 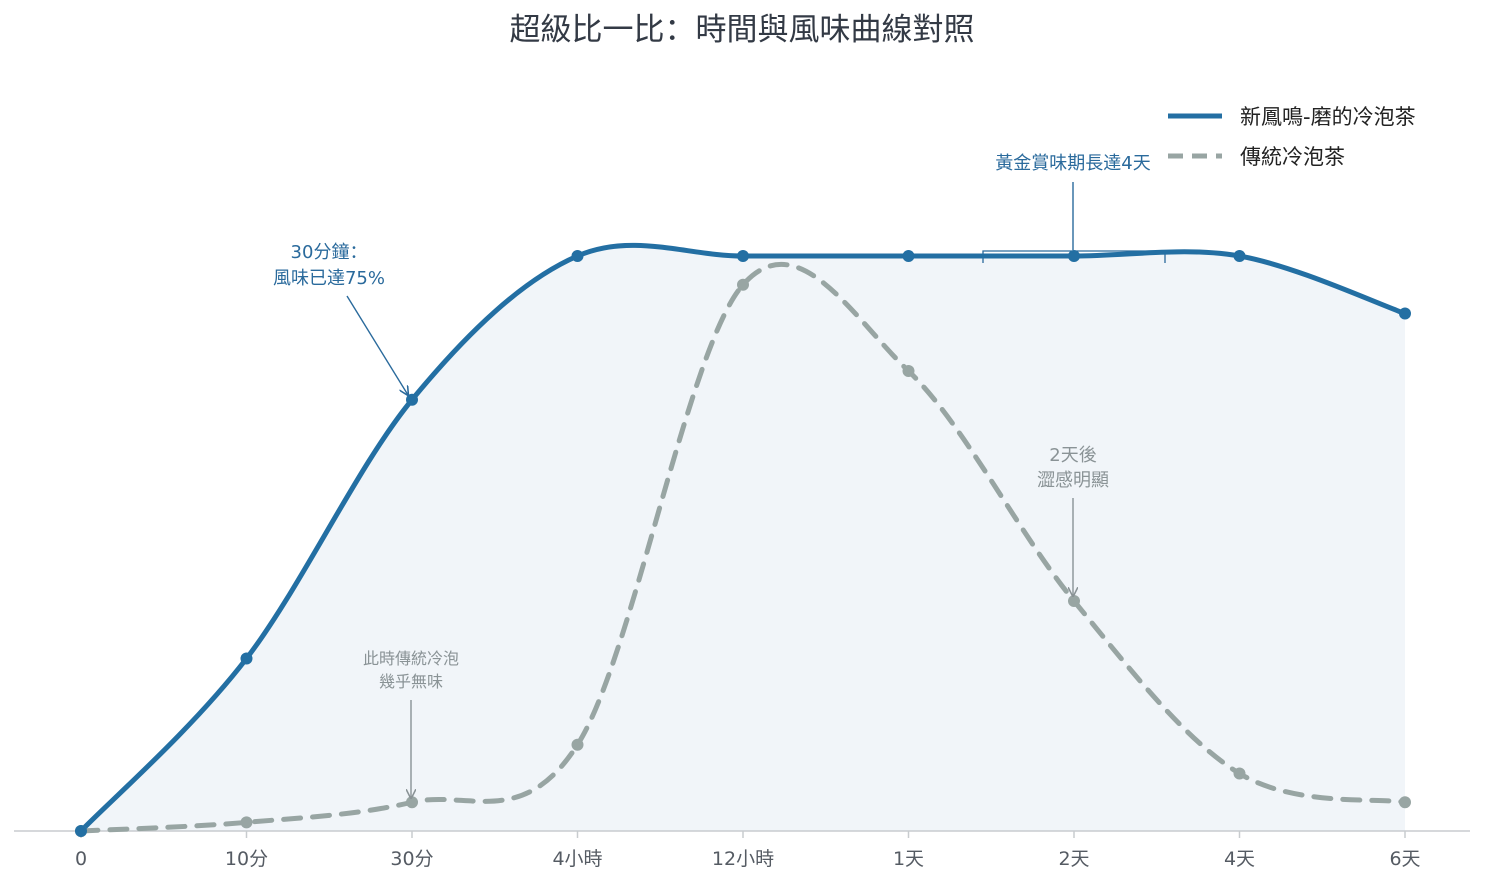 I want to click on annotation-30min: 30分鐘： 風味已達75%, so click(x=340, y=318).